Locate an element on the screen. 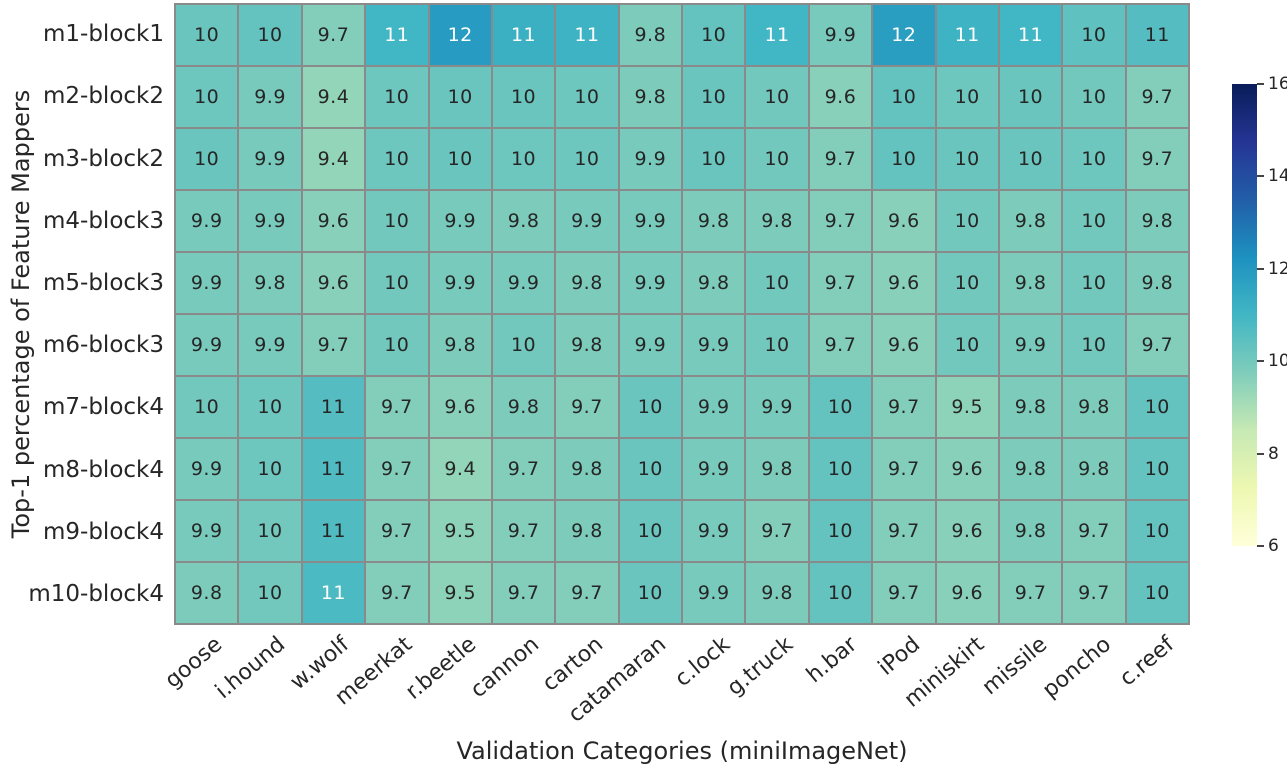 The image size is (1287, 772). heatmap-cell: 9.5 is located at coordinates (460, 531).